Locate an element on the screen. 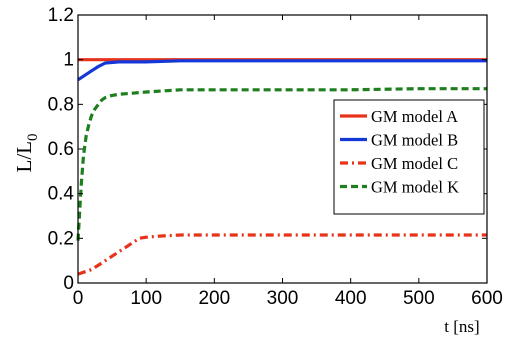 This screenshot has height=337, width=506. y-tick-label: 0.6 is located at coordinates (61, 149).